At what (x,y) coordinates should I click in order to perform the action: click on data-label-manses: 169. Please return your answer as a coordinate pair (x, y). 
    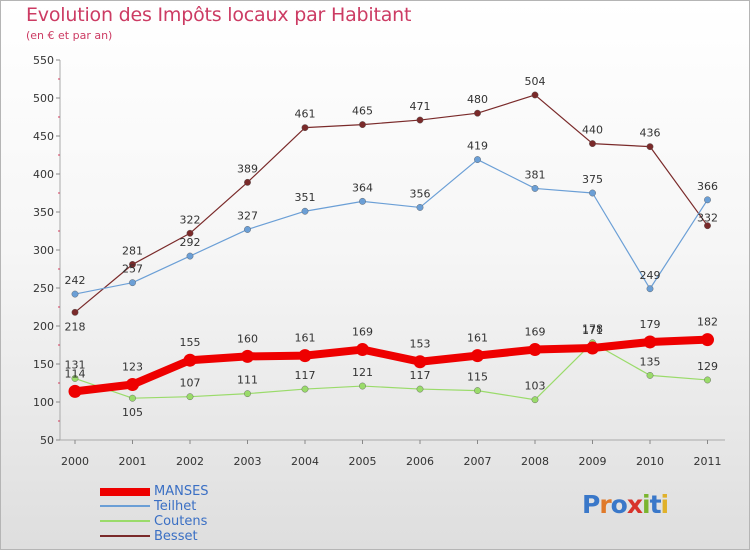
    Looking at the image, I should click on (535, 332).